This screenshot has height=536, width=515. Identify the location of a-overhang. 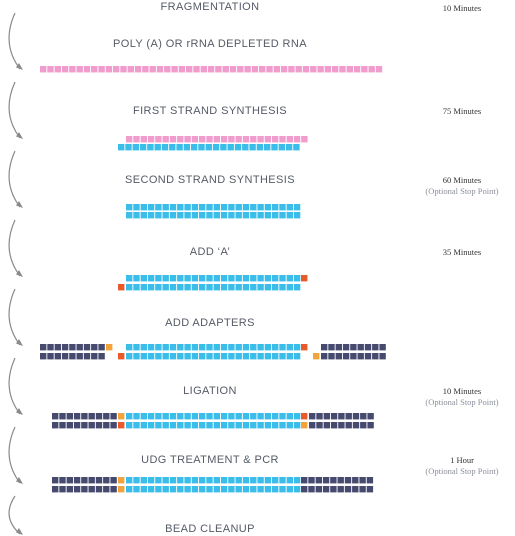
(121, 356).